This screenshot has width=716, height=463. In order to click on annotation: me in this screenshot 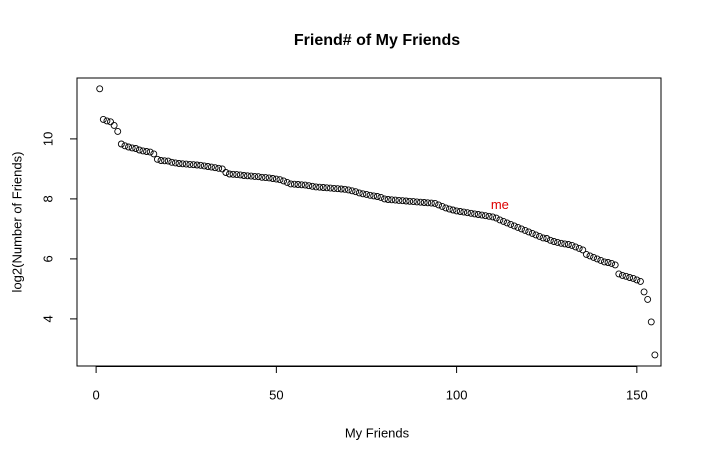, I will do `click(500, 204)`.